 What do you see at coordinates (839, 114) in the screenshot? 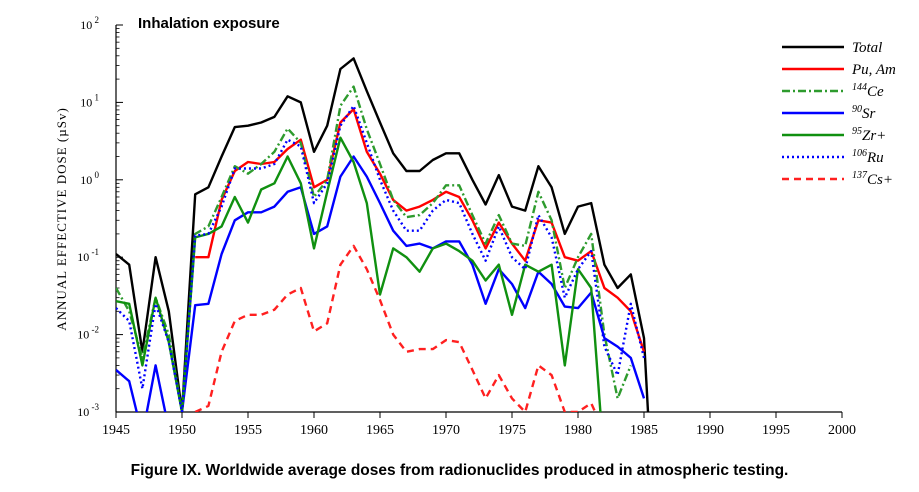
I see `legend: Total Pu, Am 144Ce 90Sr 95Zr+ 106Ru 137Cs+` at bounding box center [839, 114].